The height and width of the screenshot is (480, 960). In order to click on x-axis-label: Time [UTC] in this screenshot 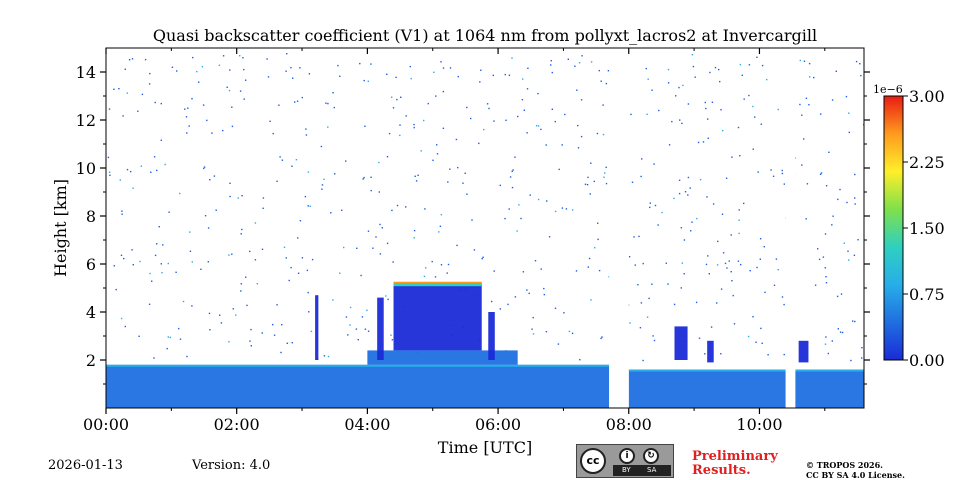, I will do `click(485, 447)`.